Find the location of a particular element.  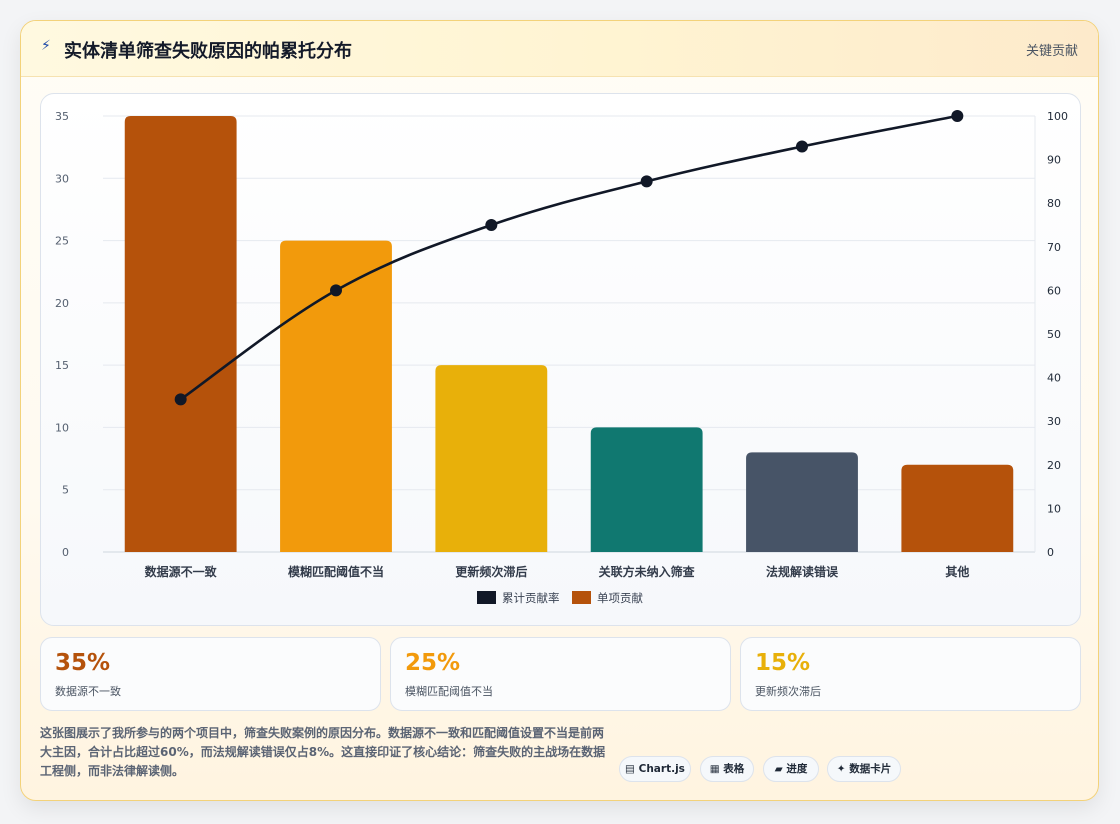

pill-data-card: ✦ 数据卡片 is located at coordinates (864, 769).